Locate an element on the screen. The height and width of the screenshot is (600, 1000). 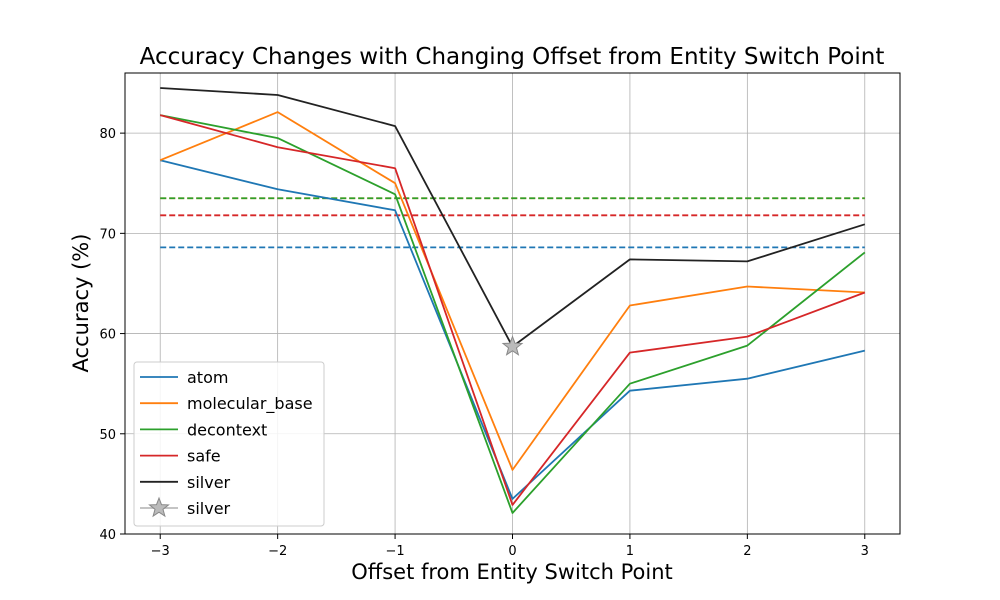
legend-label: decontext is located at coordinates (227, 429).